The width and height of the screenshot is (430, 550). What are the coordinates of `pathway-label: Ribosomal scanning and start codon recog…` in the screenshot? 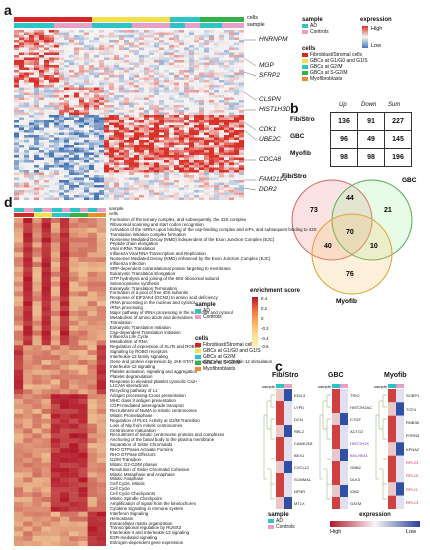 It's located at (157, 224).